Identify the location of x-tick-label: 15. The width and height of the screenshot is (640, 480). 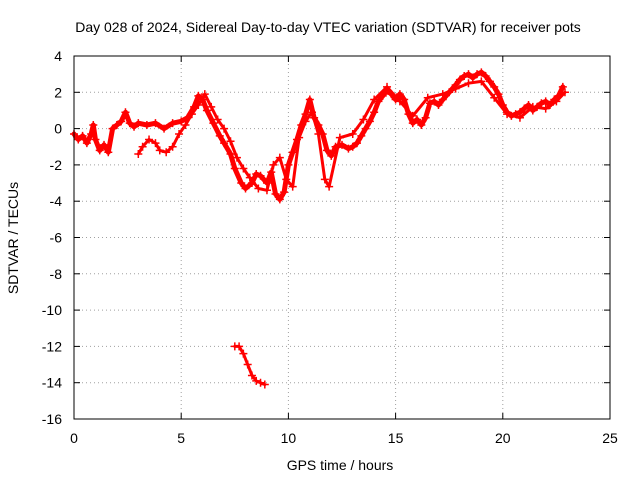
(396, 438).